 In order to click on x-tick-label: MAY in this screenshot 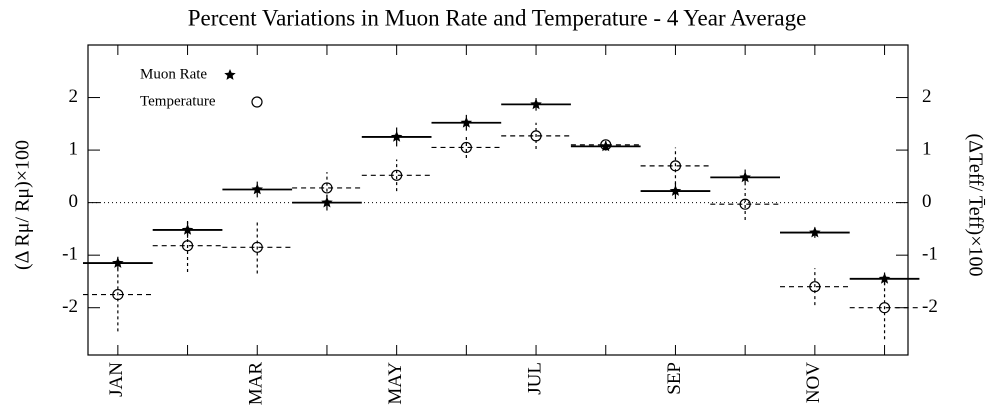, I will do `click(395, 383)`.